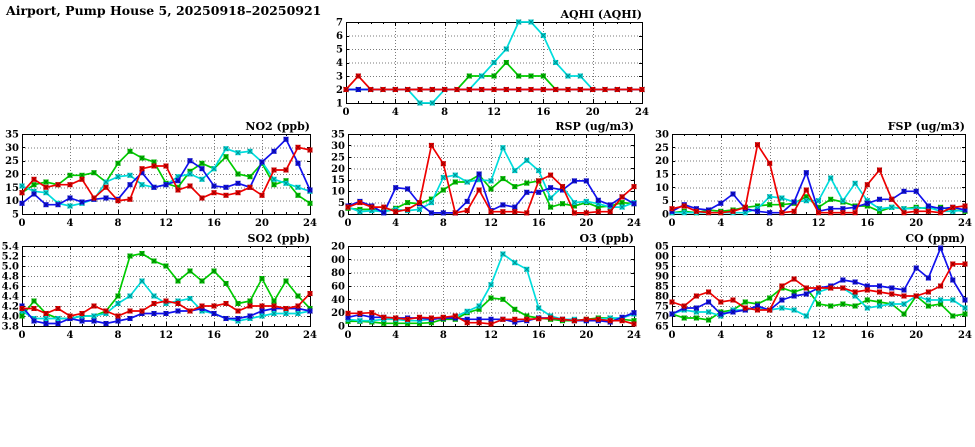 The width and height of the screenshot is (975, 447). I want to click on svg-text: 4.6, so click(10, 287).